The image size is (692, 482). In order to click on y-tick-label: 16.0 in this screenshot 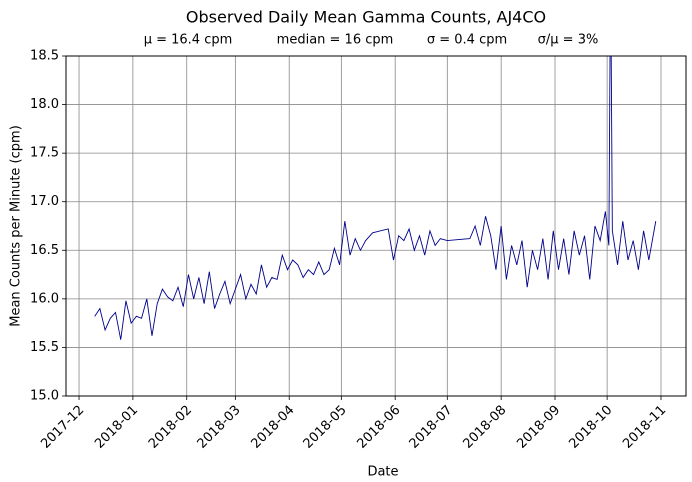, I will do `click(44, 298)`.